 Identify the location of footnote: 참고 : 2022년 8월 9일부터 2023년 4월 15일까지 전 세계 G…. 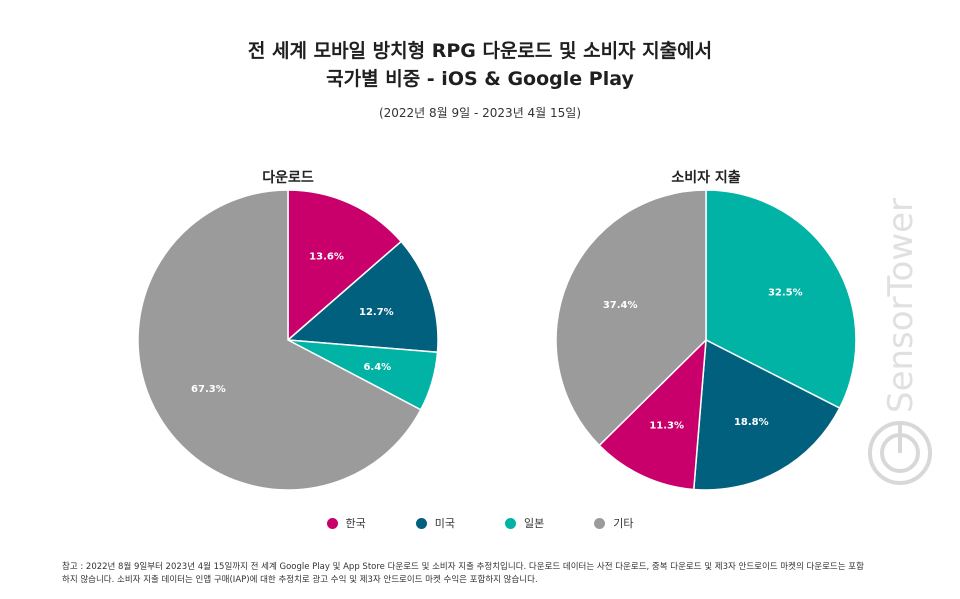
(492, 574).